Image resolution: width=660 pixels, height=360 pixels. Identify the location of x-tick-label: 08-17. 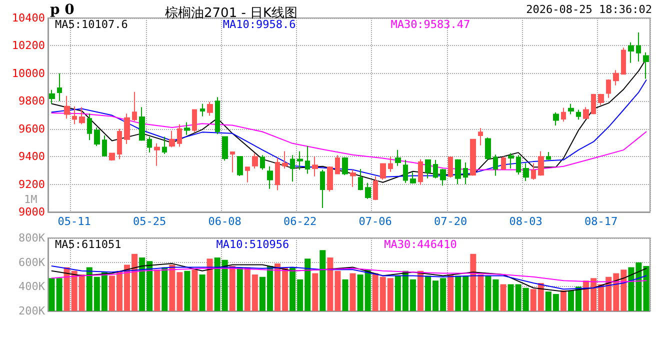
(601, 221).